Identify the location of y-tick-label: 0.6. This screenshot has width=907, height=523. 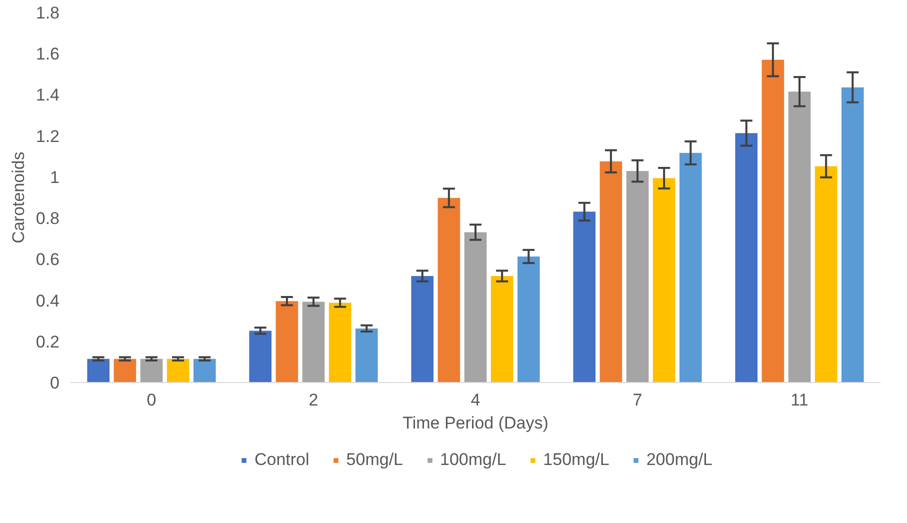
(48, 260).